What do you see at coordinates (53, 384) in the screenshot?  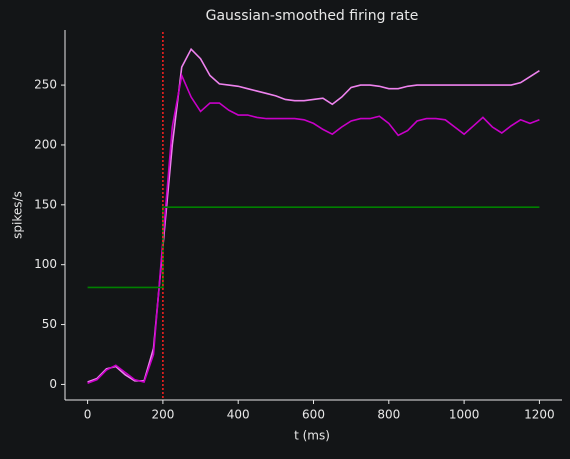 I see `y-tick-label: 0` at bounding box center [53, 384].